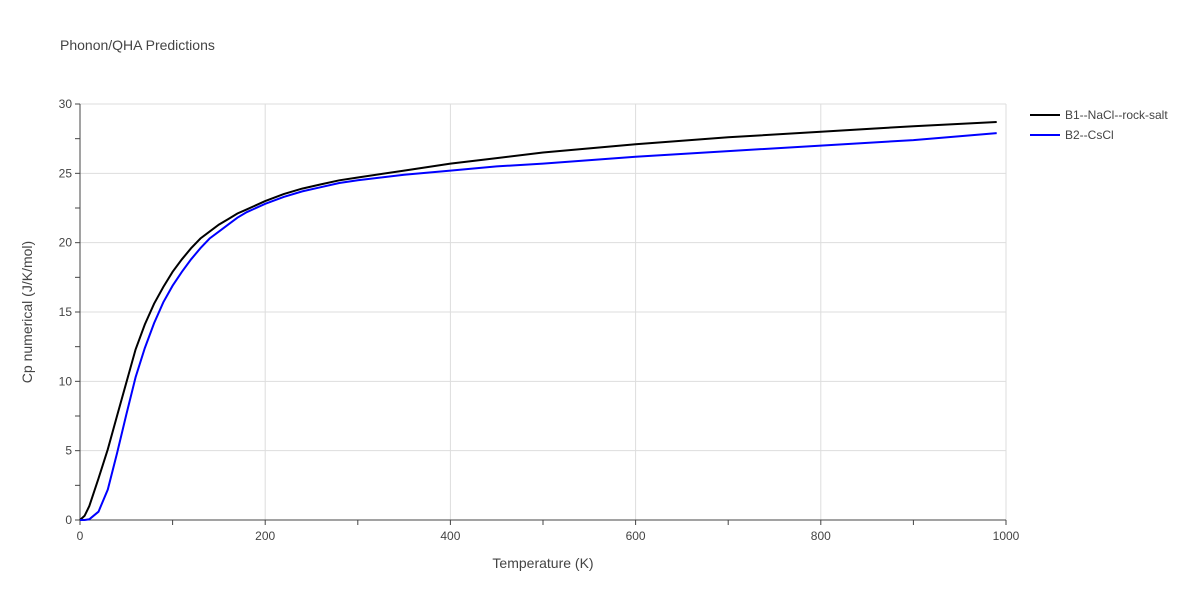 The height and width of the screenshot is (600, 1200). I want to click on y-tick-label: 10, so click(66, 381).